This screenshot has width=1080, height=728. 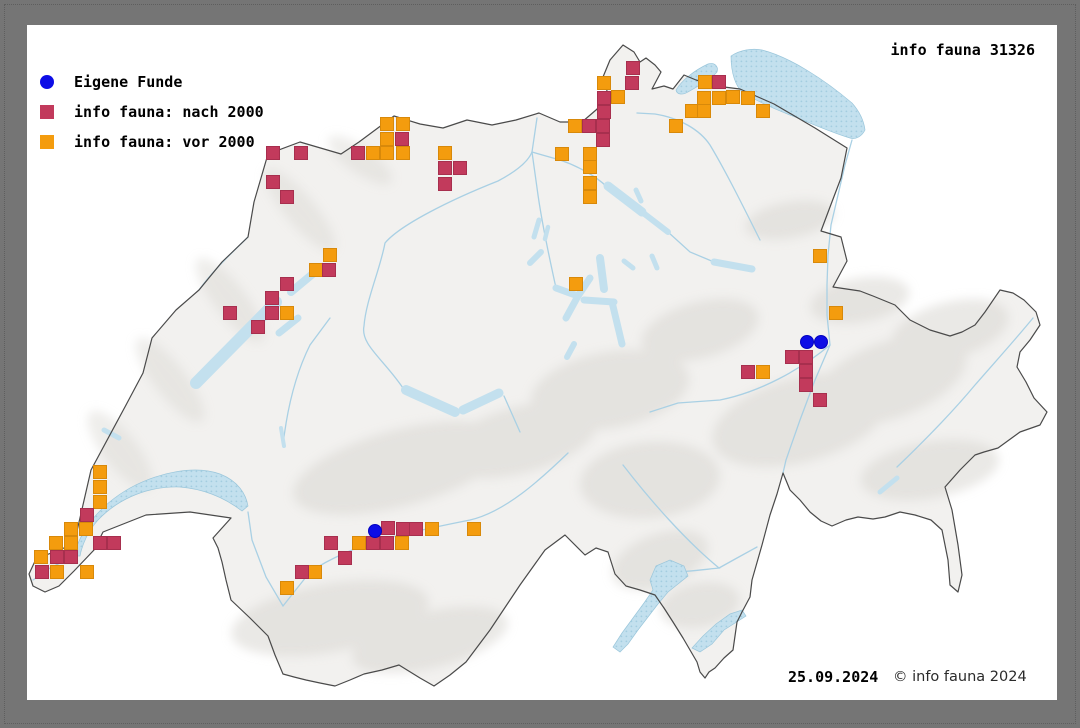 What do you see at coordinates (46, 142) in the screenshot?
I see `vor-2000-square-icon` at bounding box center [46, 142].